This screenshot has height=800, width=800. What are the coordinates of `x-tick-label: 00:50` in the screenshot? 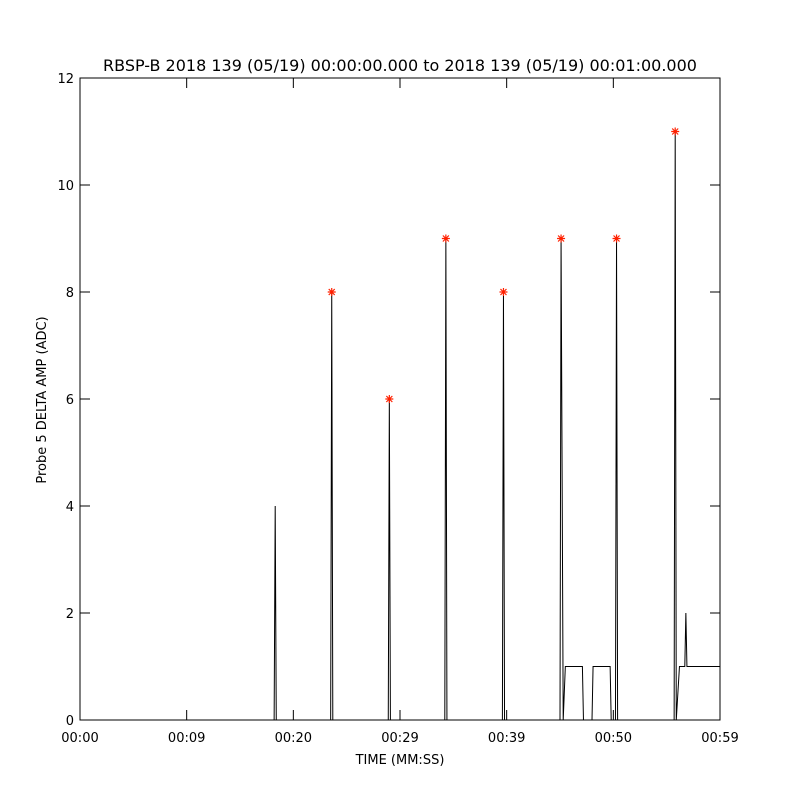 It's located at (613, 738).